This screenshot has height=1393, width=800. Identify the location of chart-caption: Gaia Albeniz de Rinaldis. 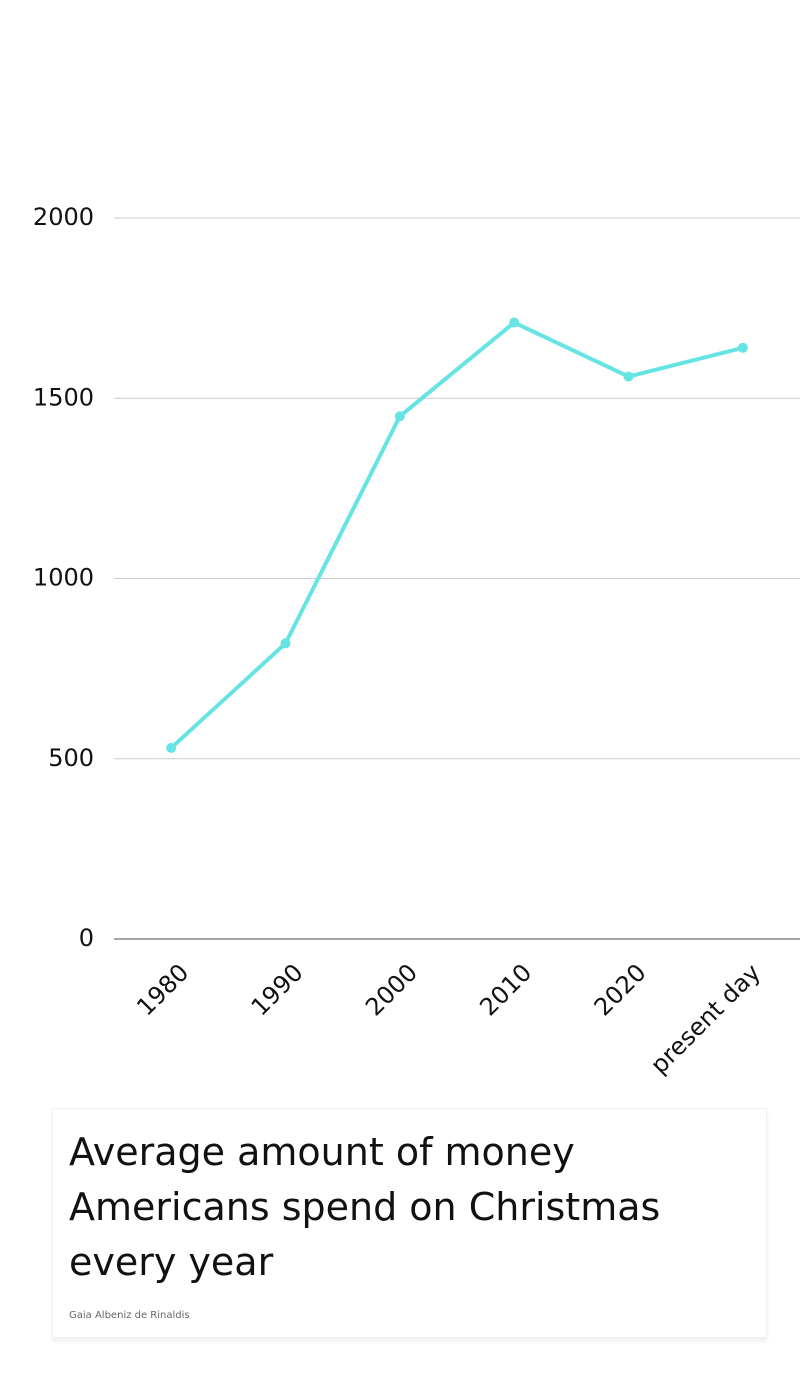
(129, 1315).